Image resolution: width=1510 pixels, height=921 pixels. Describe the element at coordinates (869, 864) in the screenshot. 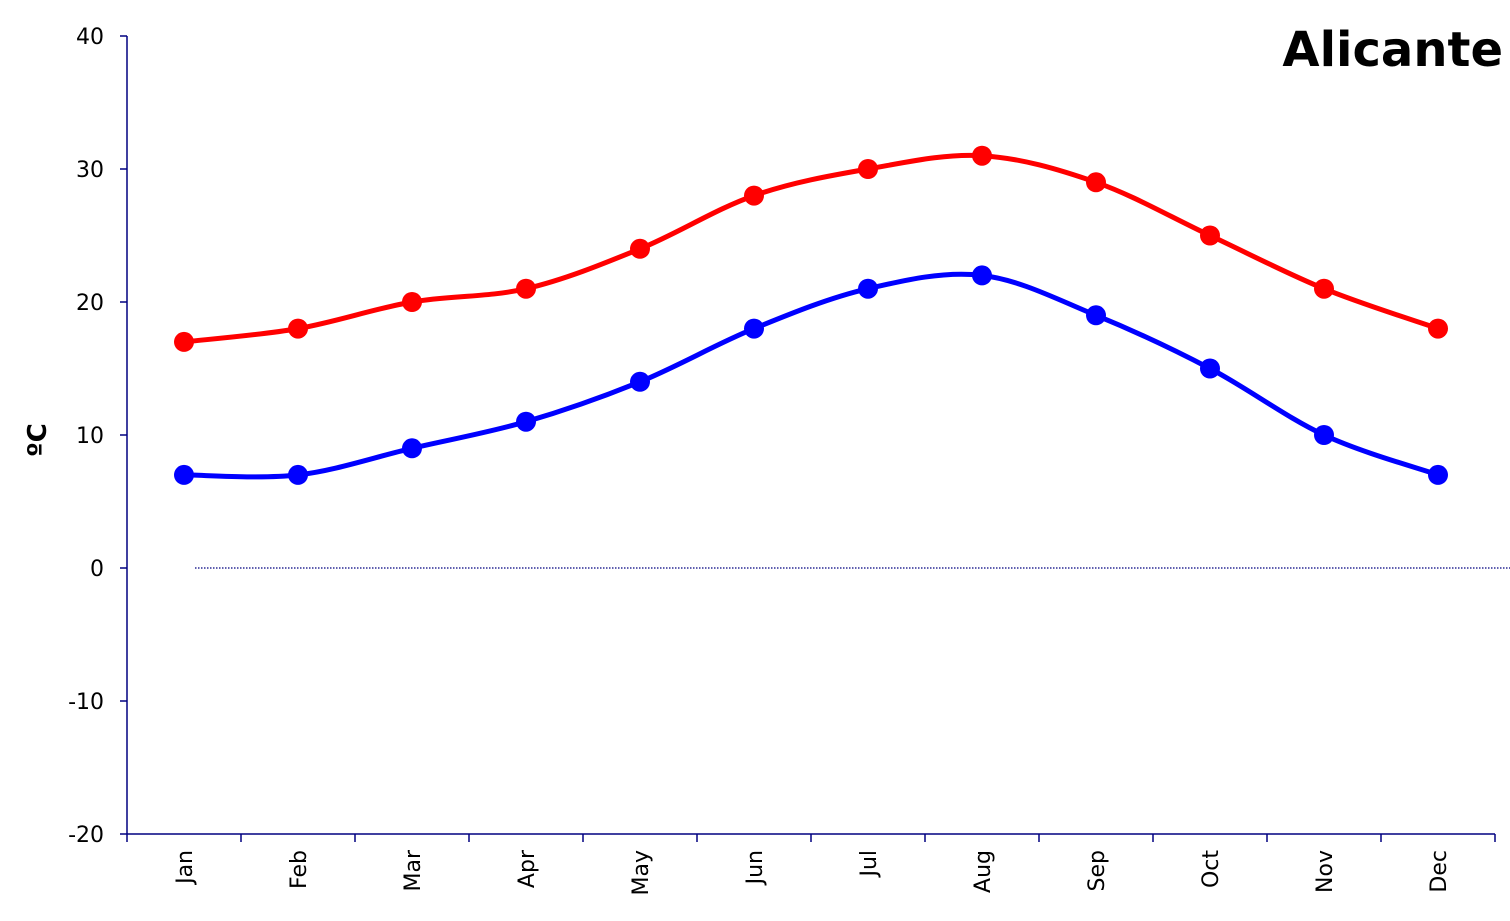

I see `x-tick-label: Jul` at that location.